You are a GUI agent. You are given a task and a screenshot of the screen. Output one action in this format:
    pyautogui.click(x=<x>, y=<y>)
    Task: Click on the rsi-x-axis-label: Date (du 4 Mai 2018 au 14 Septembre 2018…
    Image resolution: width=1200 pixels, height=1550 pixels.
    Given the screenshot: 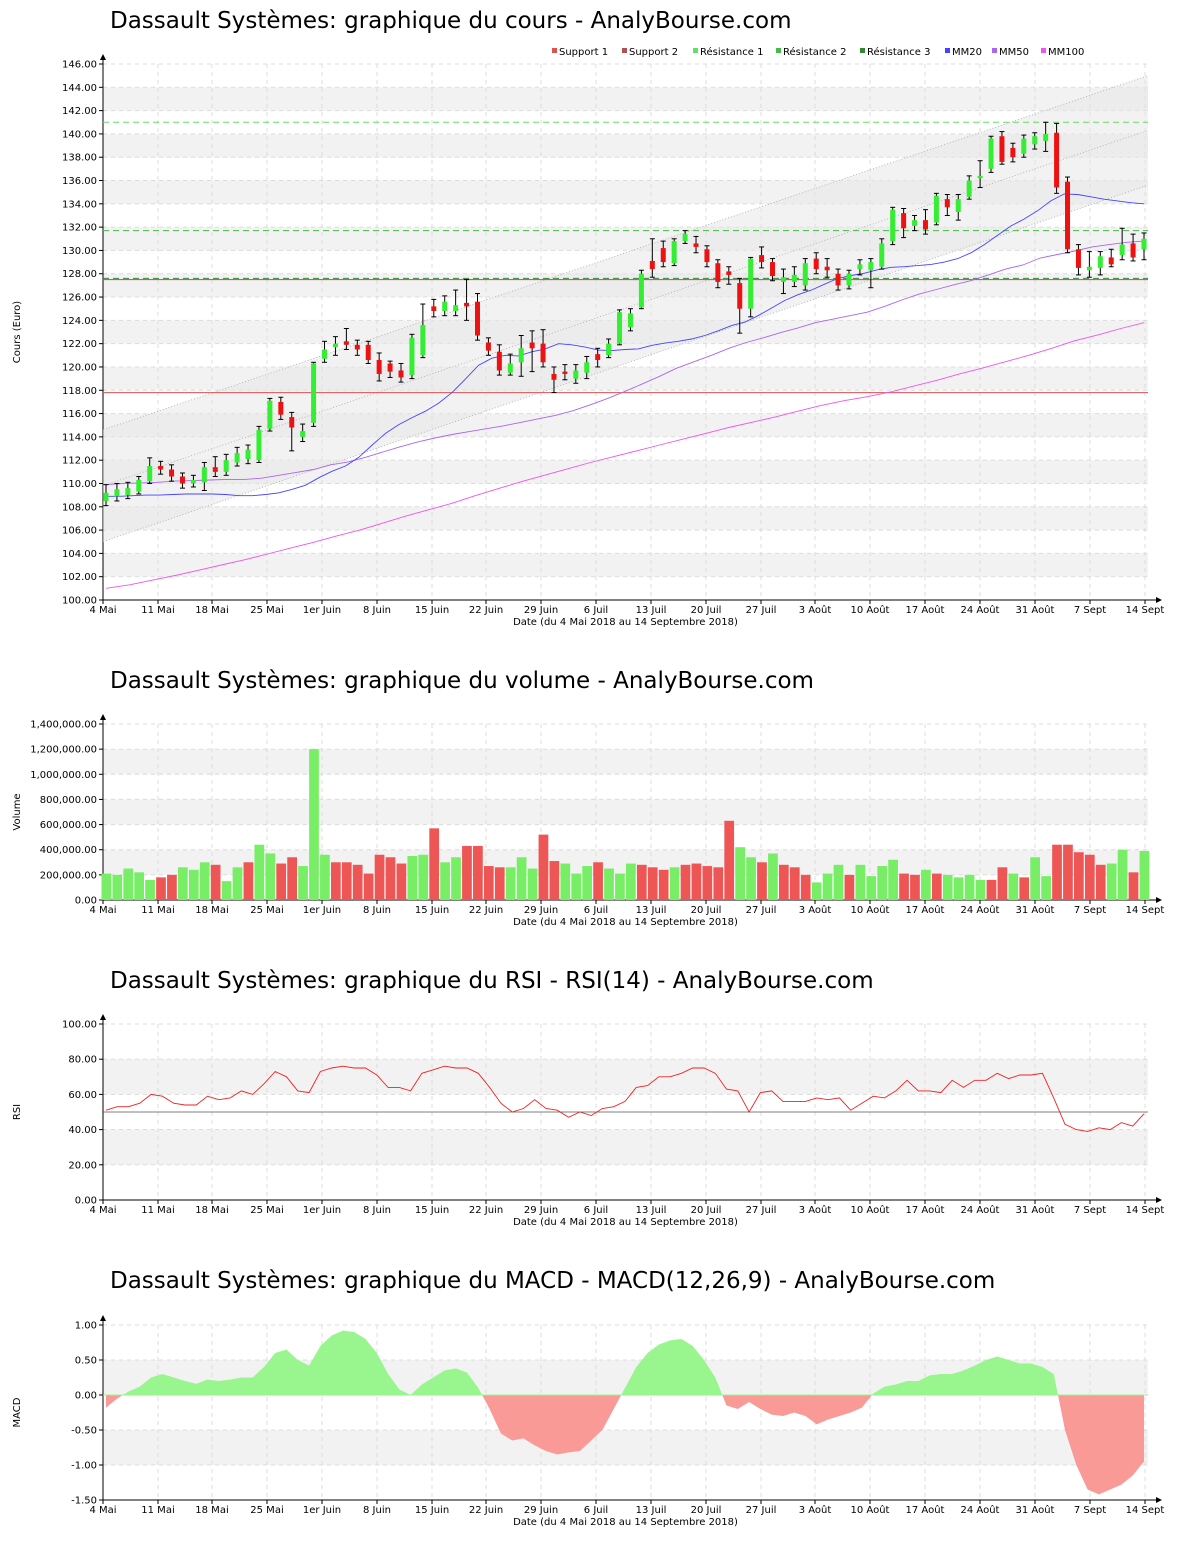 What is the action you would take?
    pyautogui.click(x=625, y=1222)
    